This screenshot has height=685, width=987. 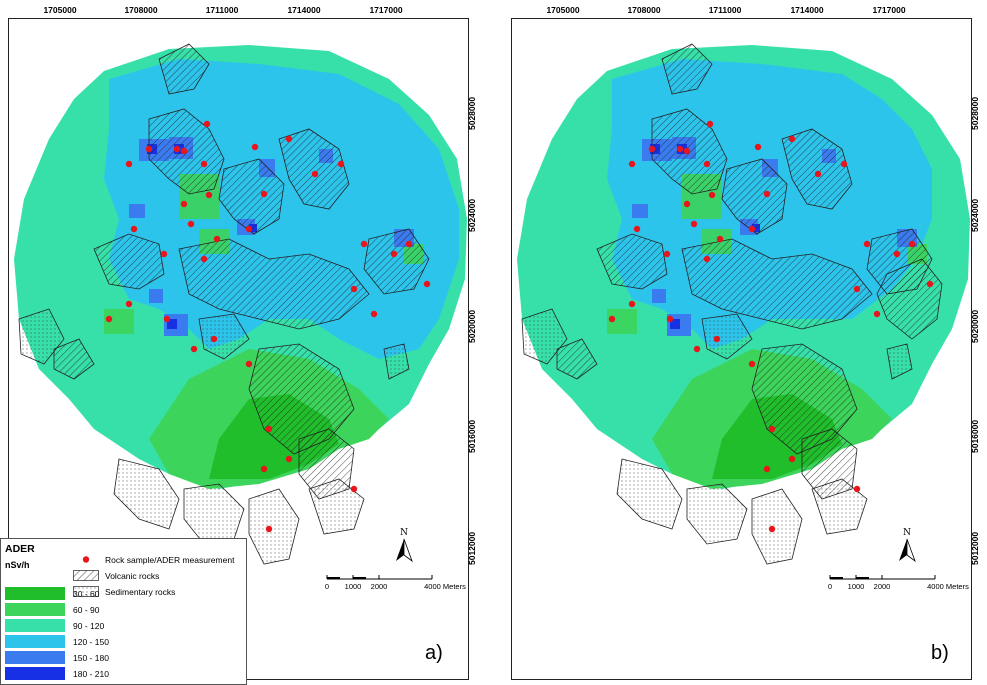 I want to click on legend-class: 90 - 120, so click(x=54, y=625).